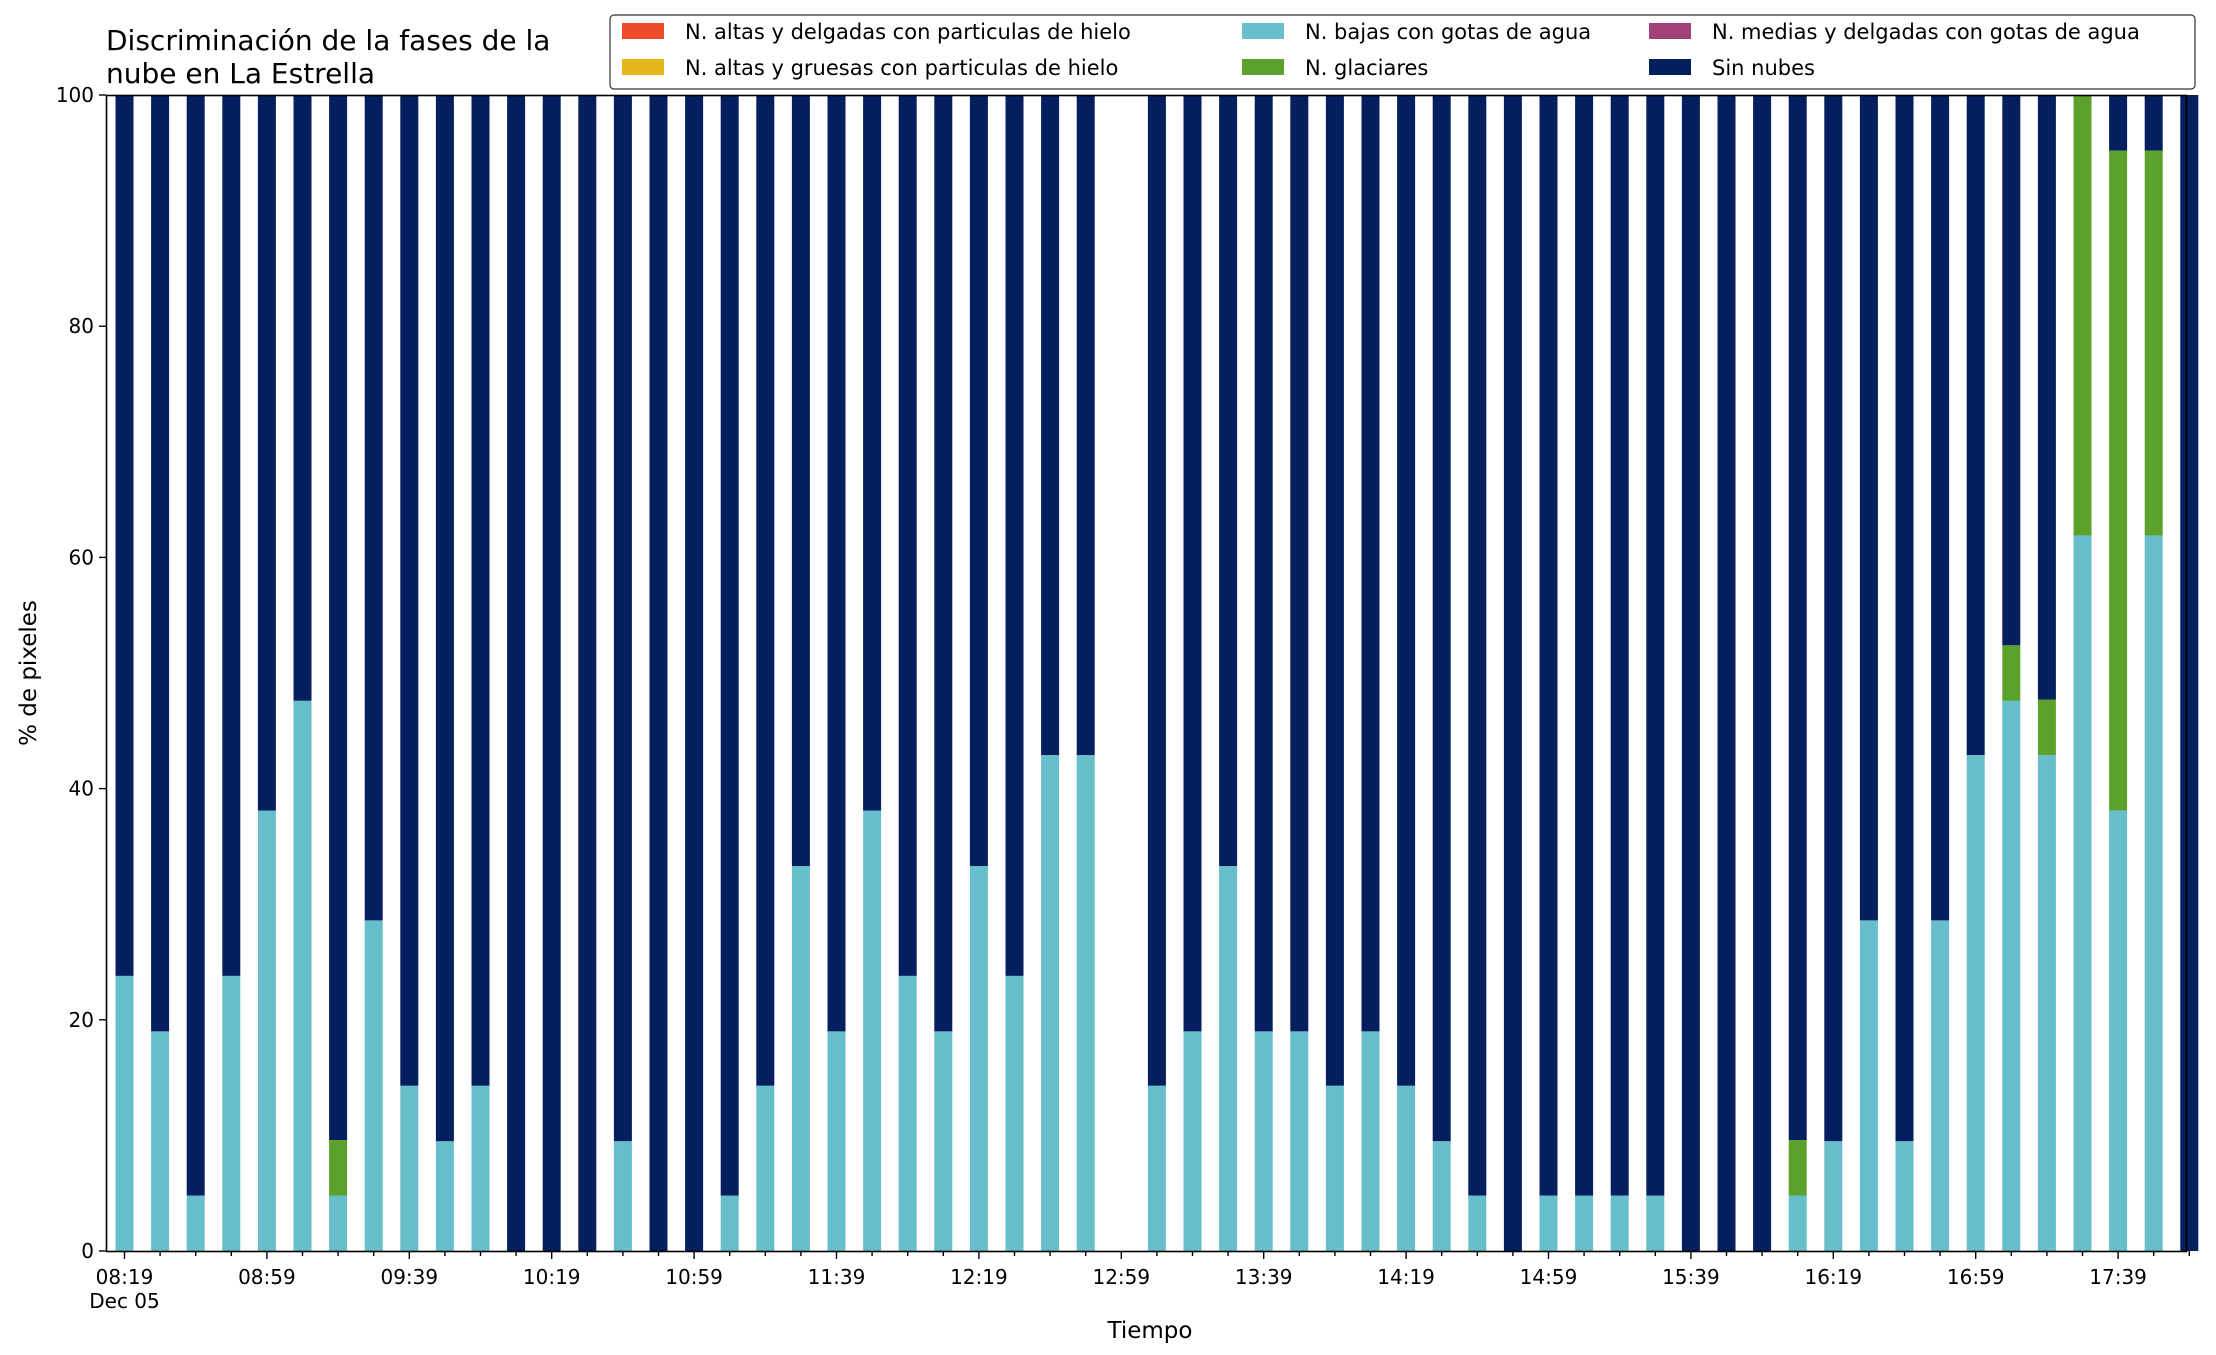 Image resolution: width=2216 pixels, height=1355 pixels. What do you see at coordinates (81, 557) in the screenshot?
I see `y-tick-label: 60` at bounding box center [81, 557].